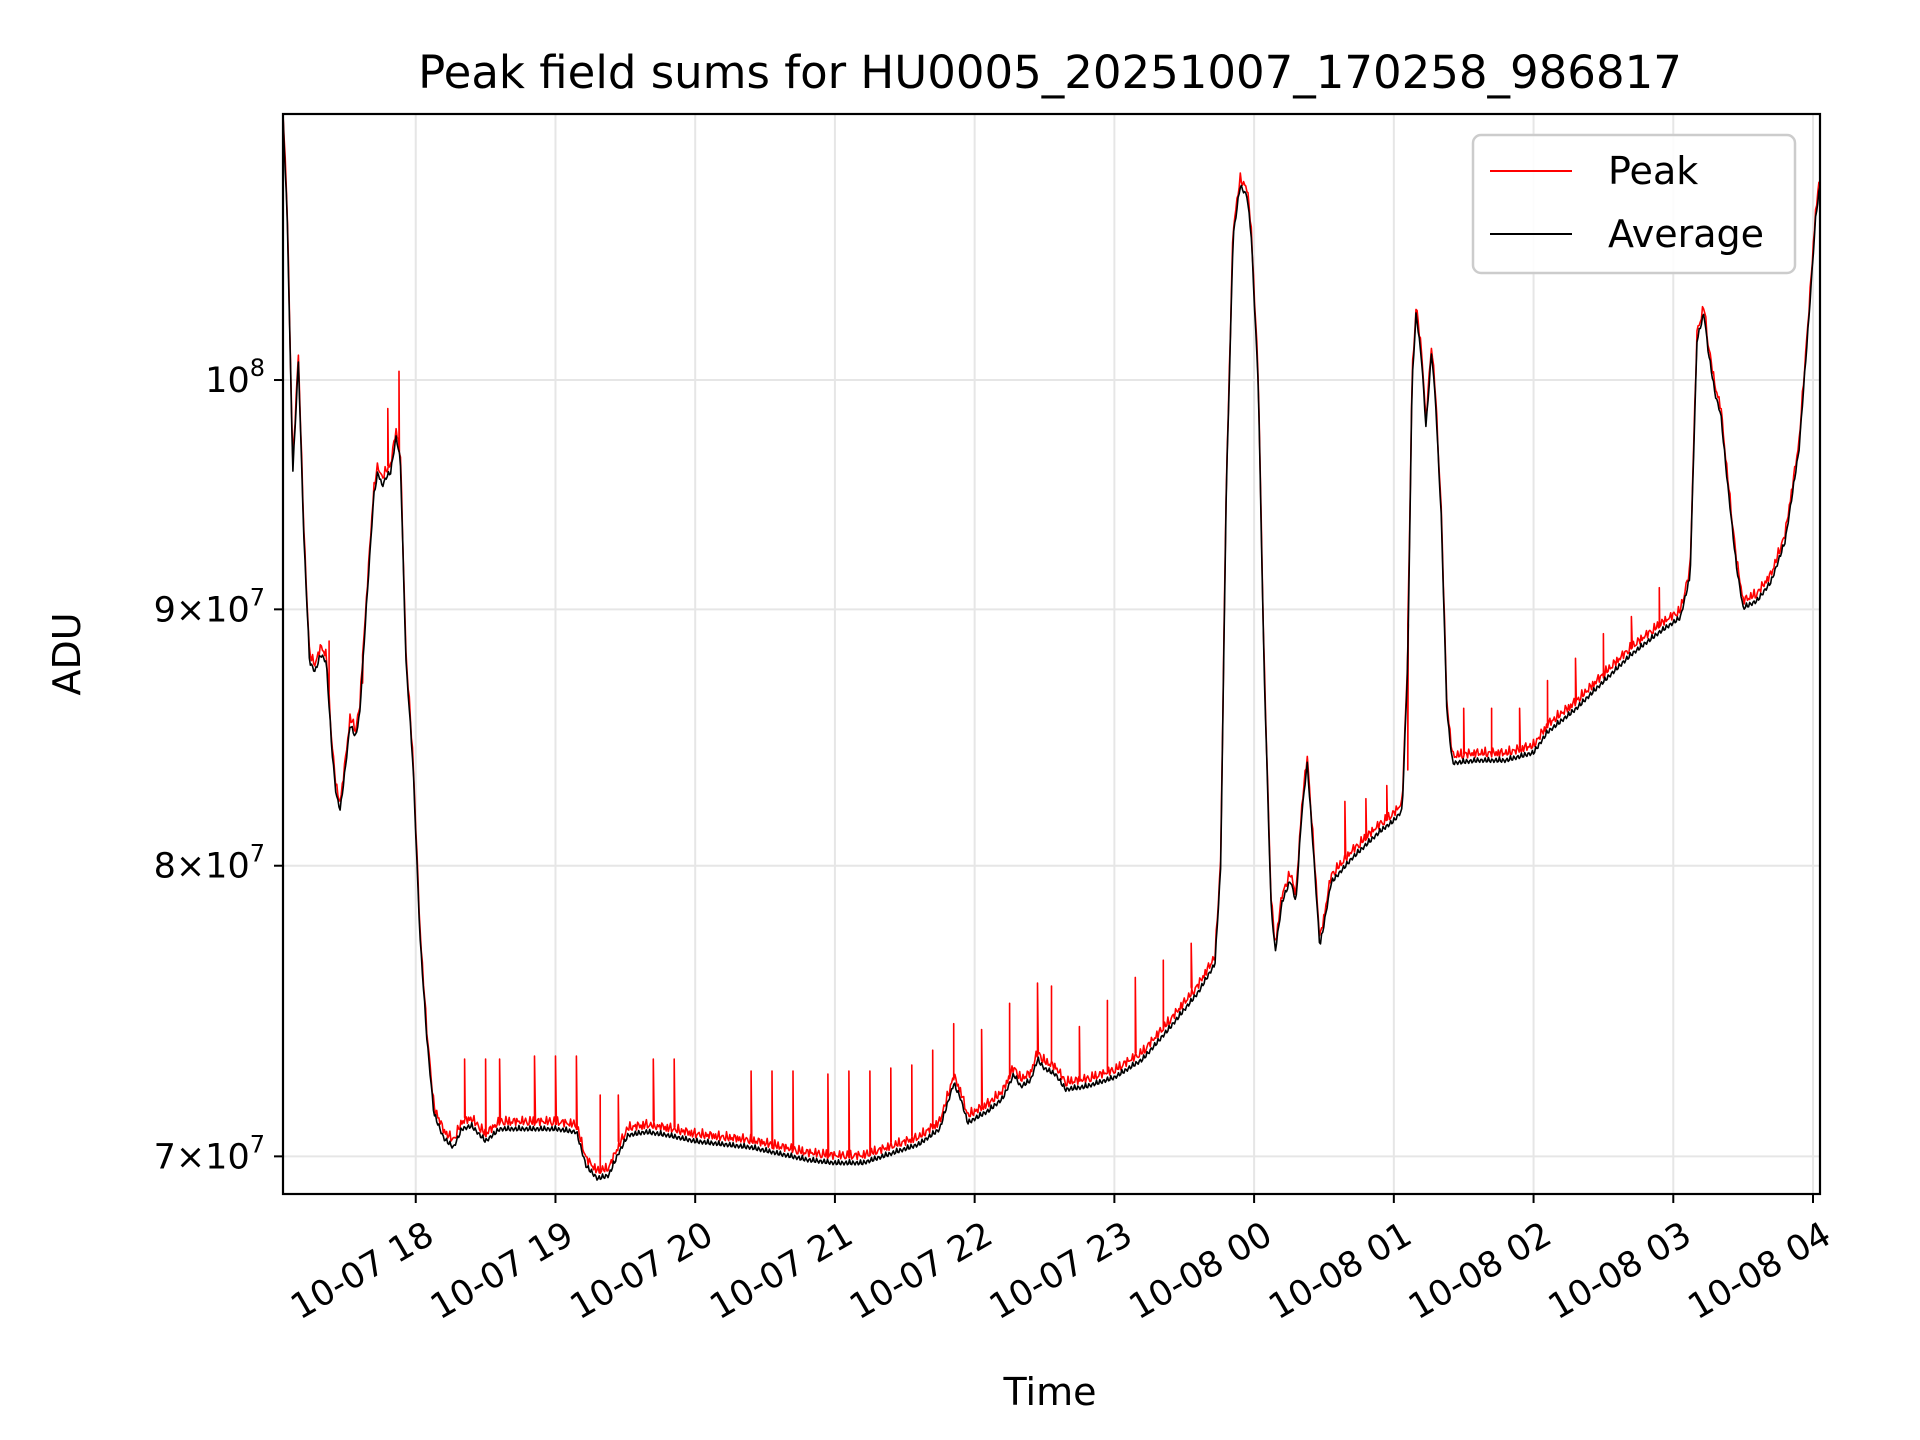  I want to click on y-tick-label: 8×10⁷, so click(209, 863).